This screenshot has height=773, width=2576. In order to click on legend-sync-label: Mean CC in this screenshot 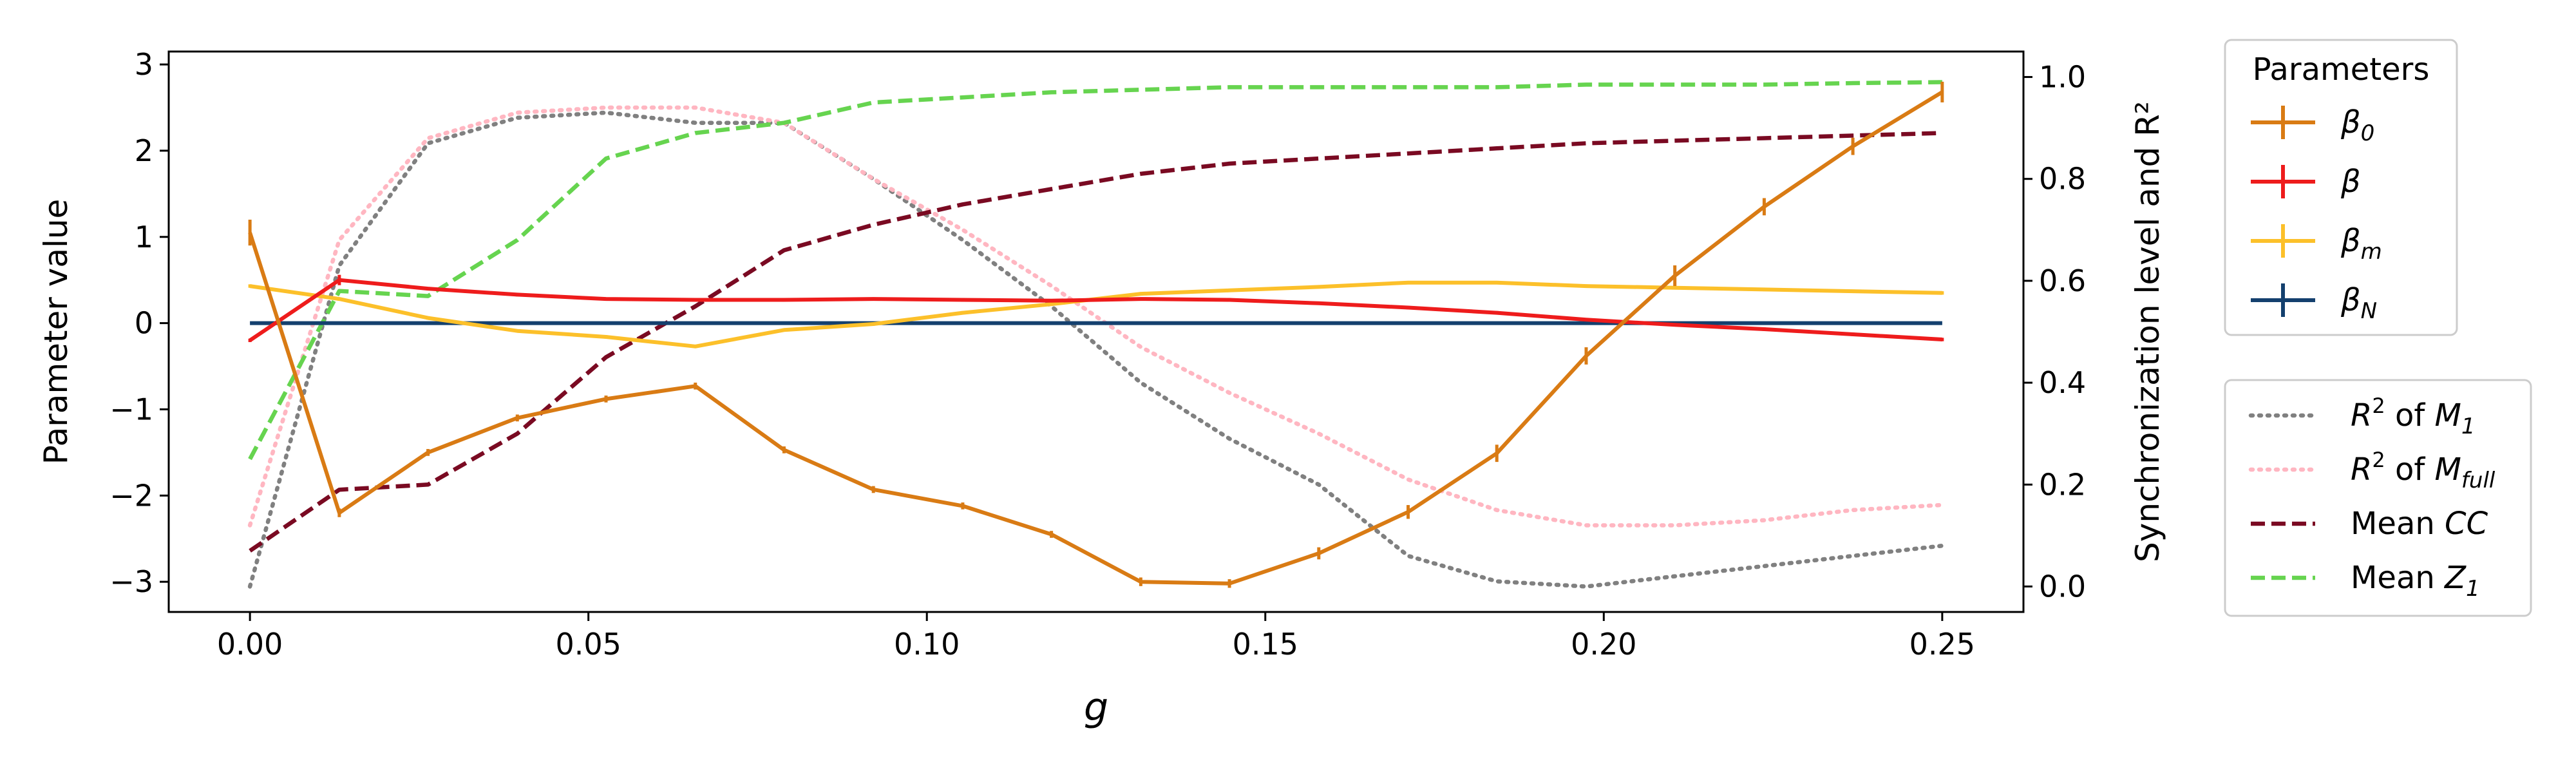, I will do `click(2419, 524)`.